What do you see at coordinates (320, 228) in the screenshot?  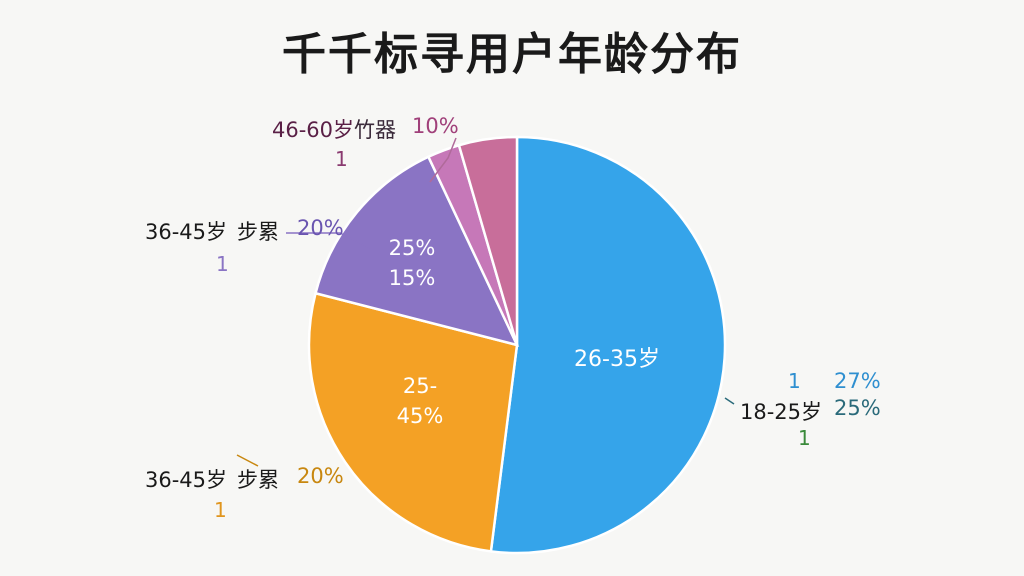 I see `callout-upper-left-pct: 20%` at bounding box center [320, 228].